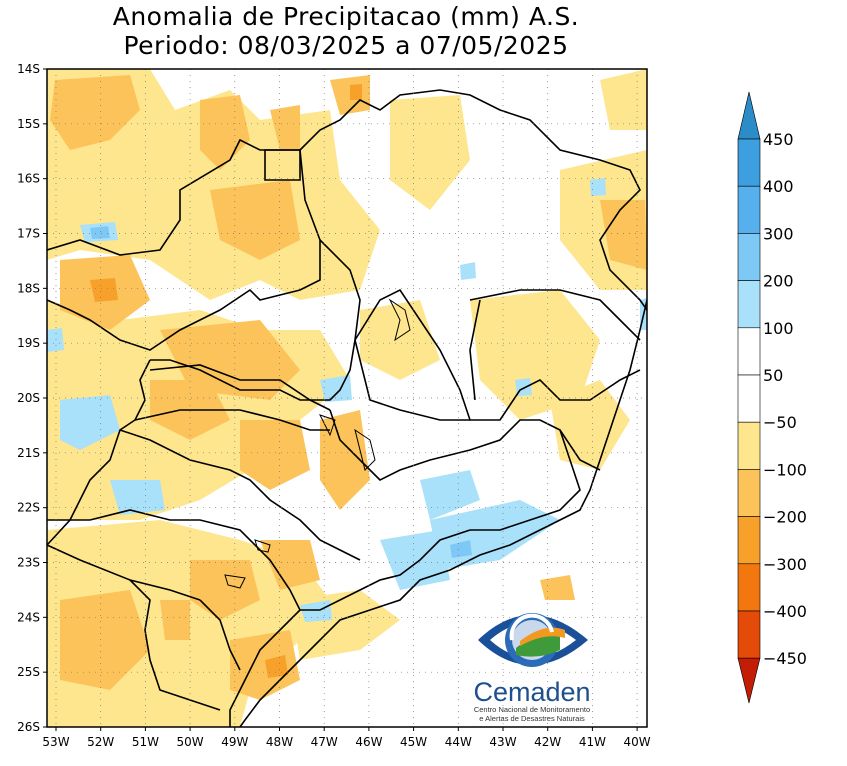  Describe the element at coordinates (532, 709) in the screenshot. I see `logo-subtitle-1: Centro Nacional de Monitoramento` at that location.